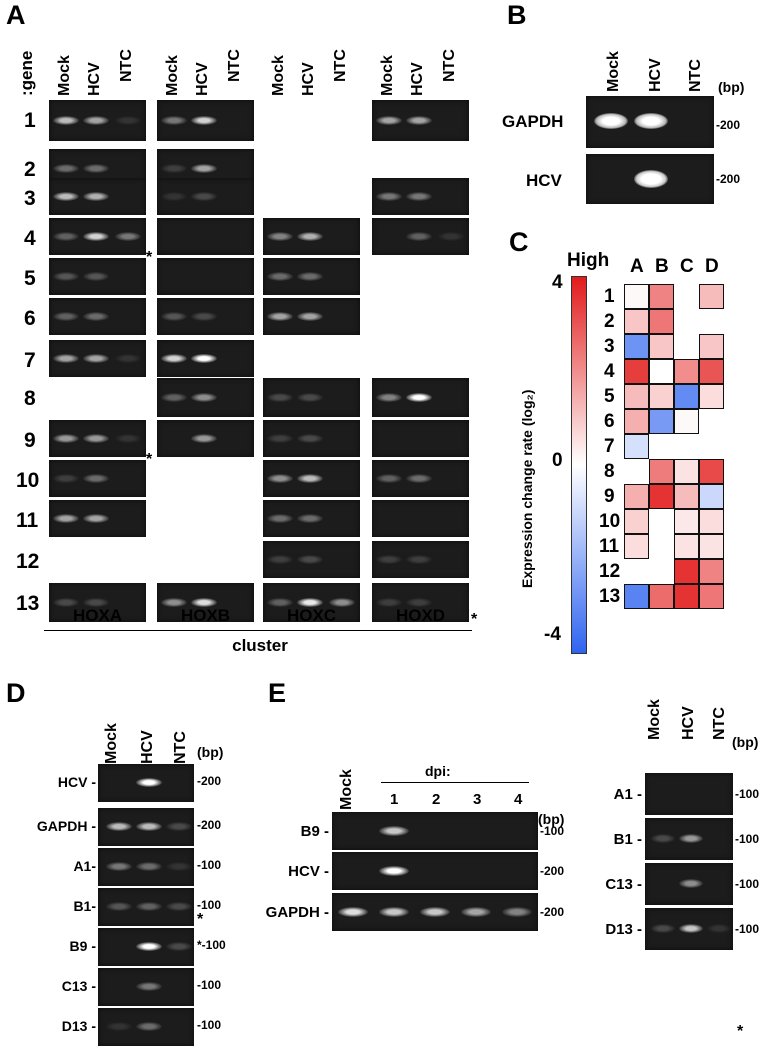 The width and height of the screenshot is (766, 1057). I want to click on scale-tick-low: -4, so click(552, 634).